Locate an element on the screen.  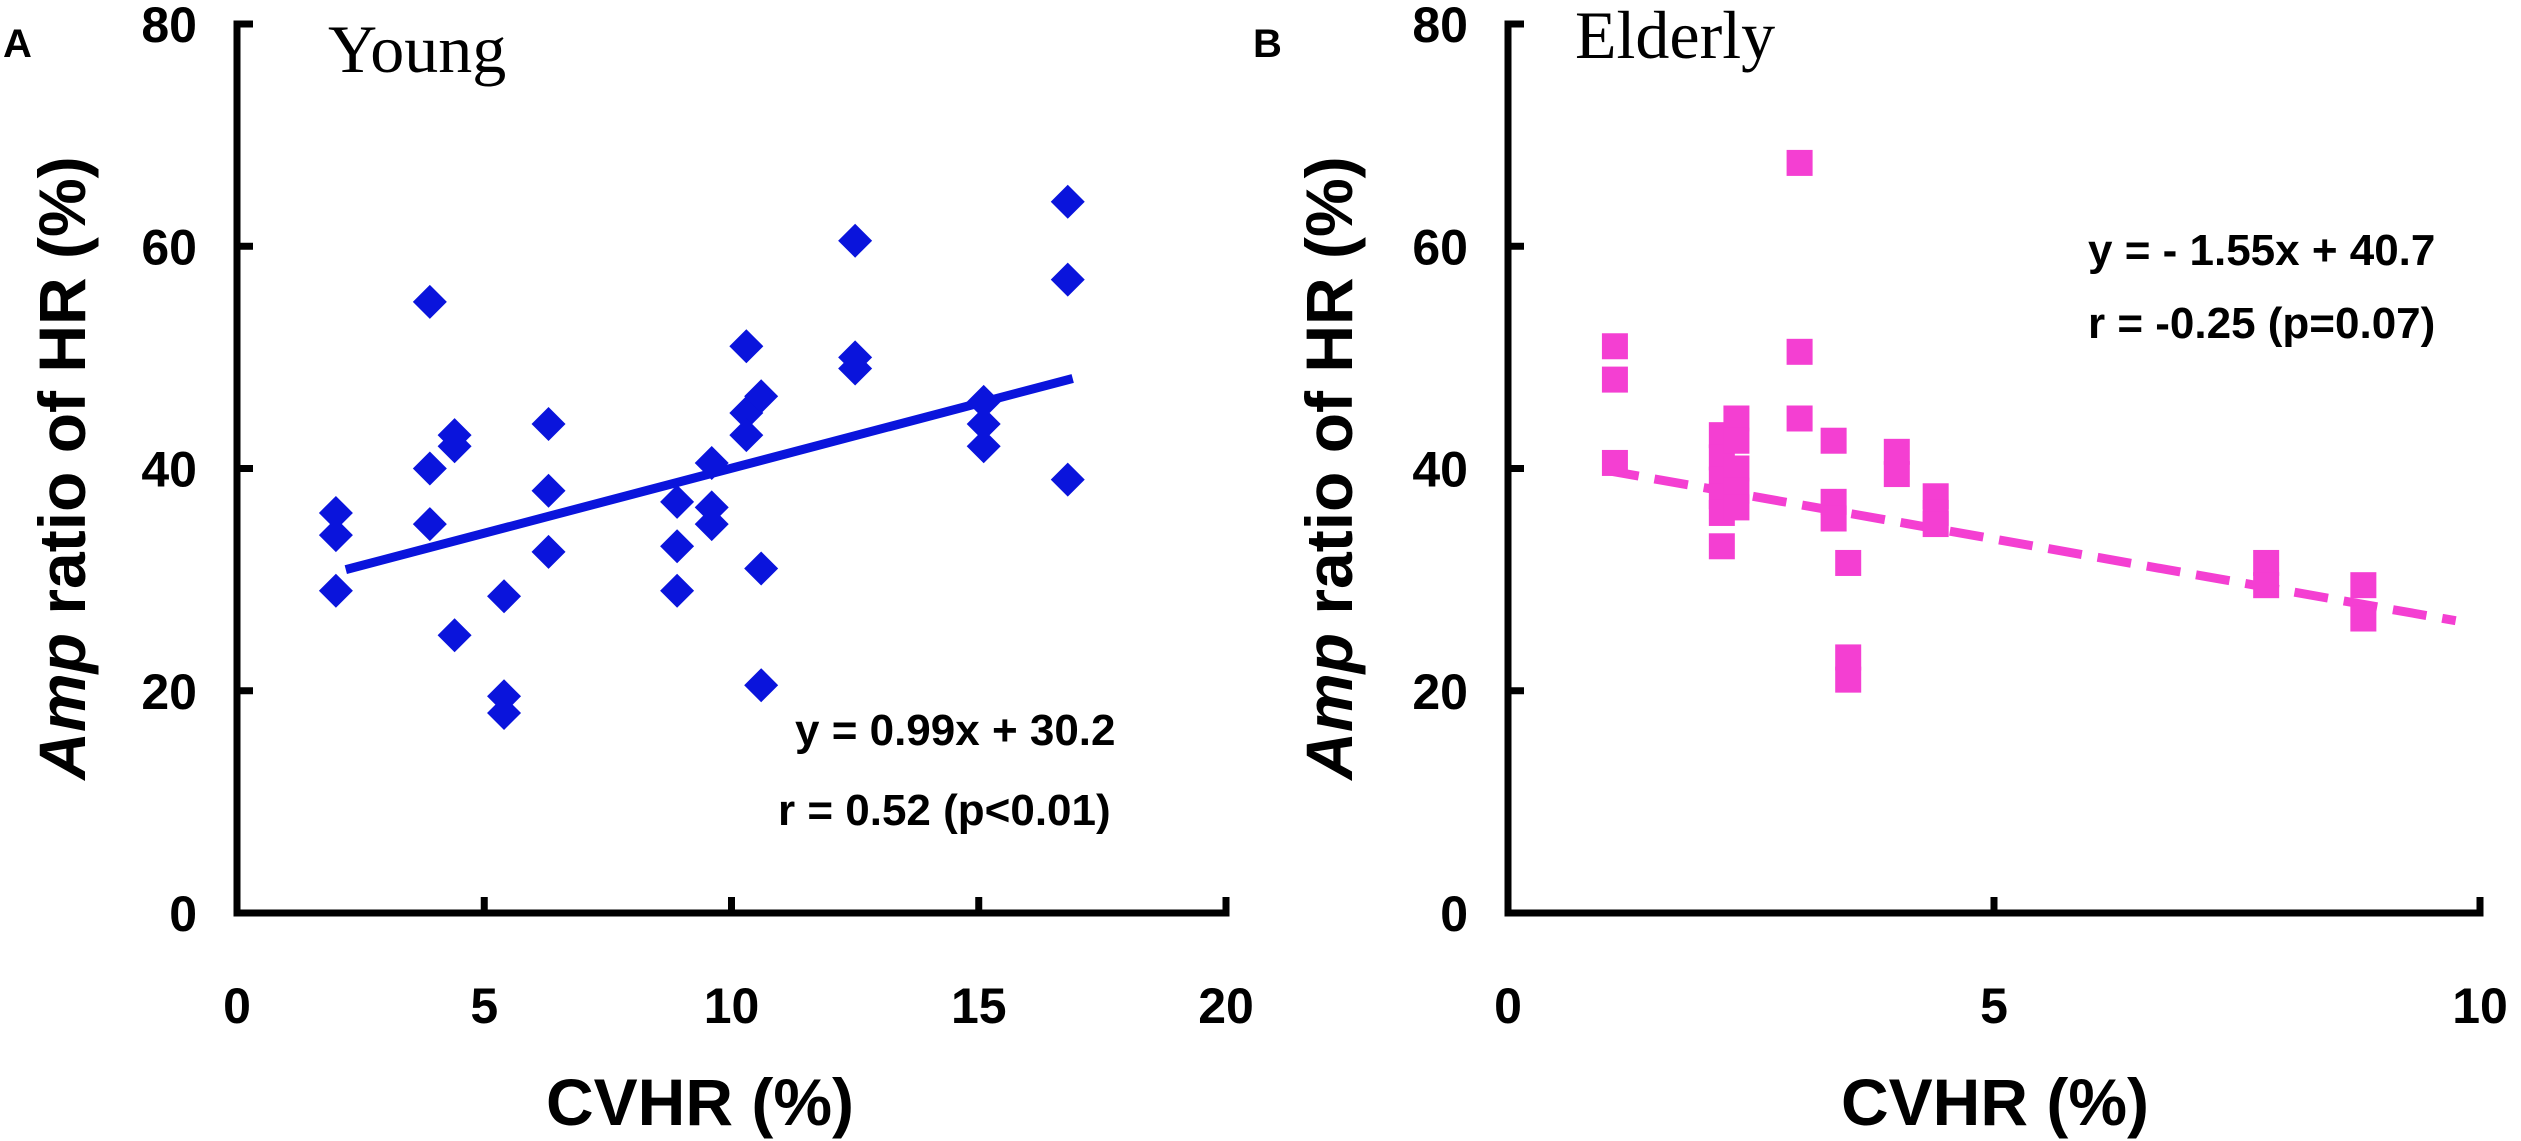
equation-a: y = 0.99x + 30.2 is located at coordinates (955, 730).